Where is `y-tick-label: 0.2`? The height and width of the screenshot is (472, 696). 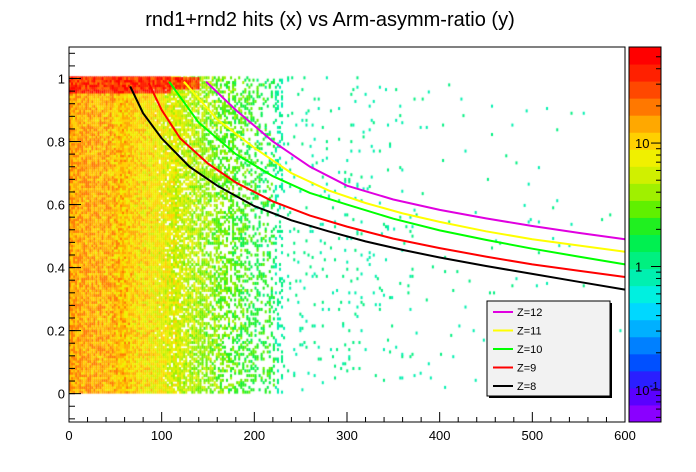
y-tick-label: 0.2 is located at coordinates (56, 331).